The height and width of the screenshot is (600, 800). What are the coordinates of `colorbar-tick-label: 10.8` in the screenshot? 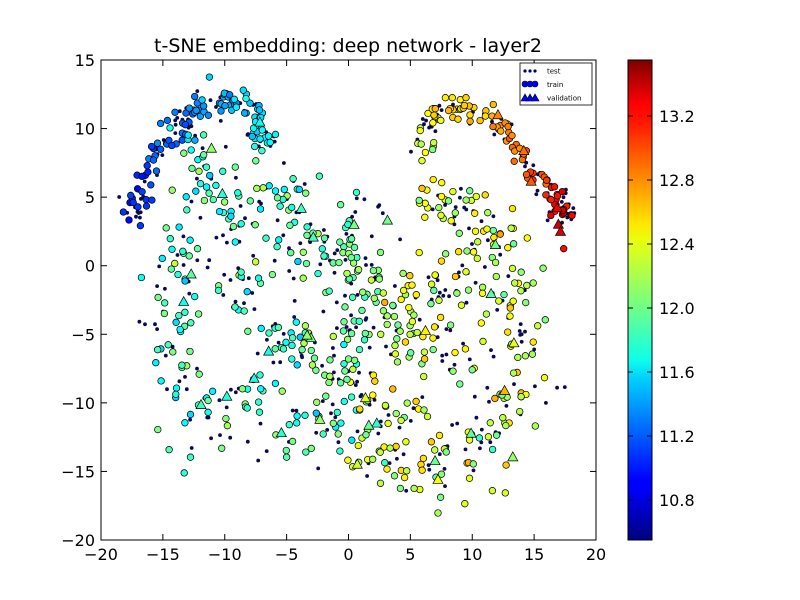 It's located at (677, 500).